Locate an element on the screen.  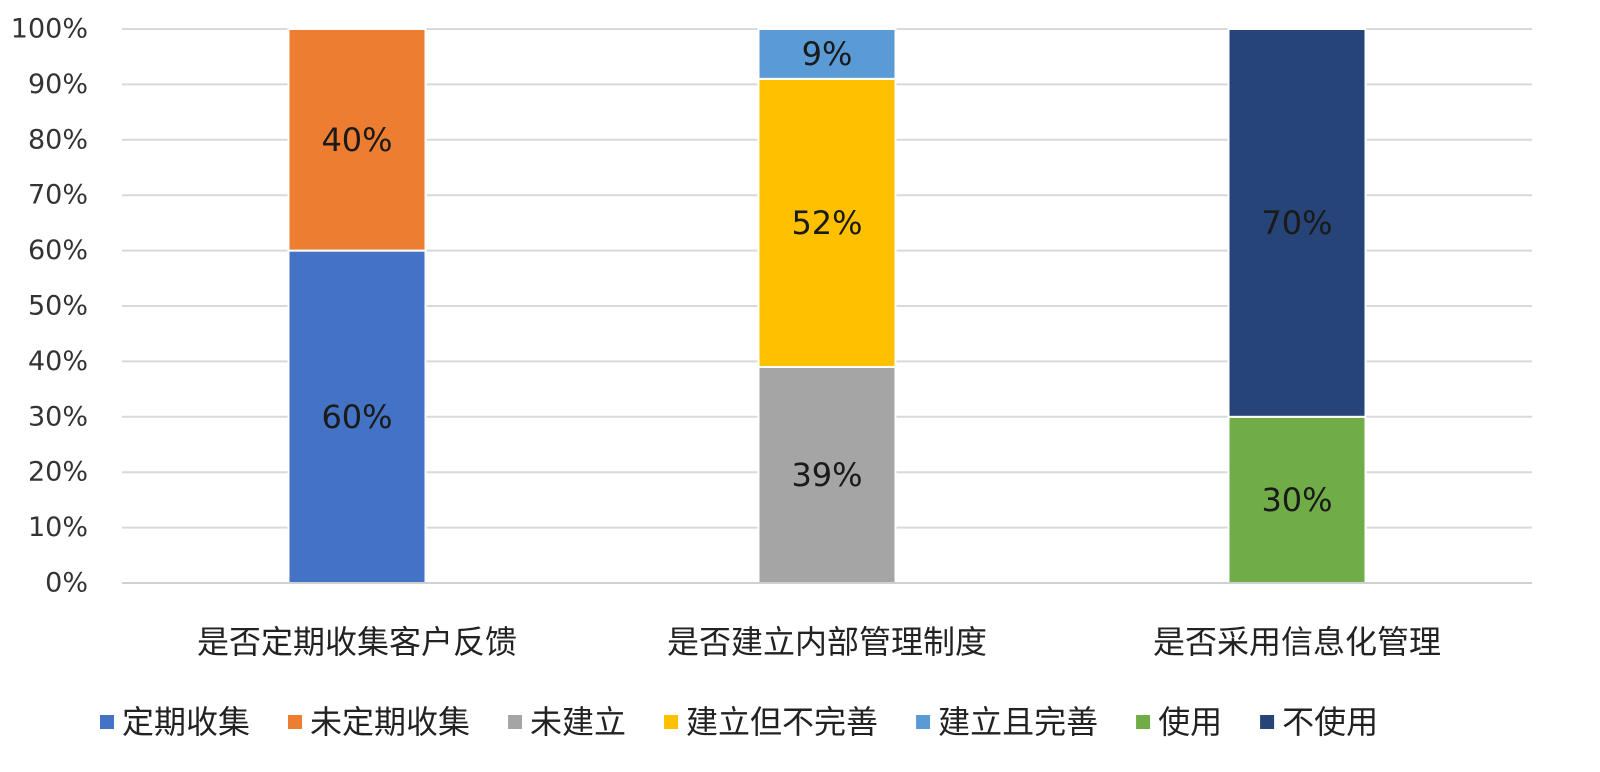
y-tick-label: 20% is located at coordinates (58, 472).